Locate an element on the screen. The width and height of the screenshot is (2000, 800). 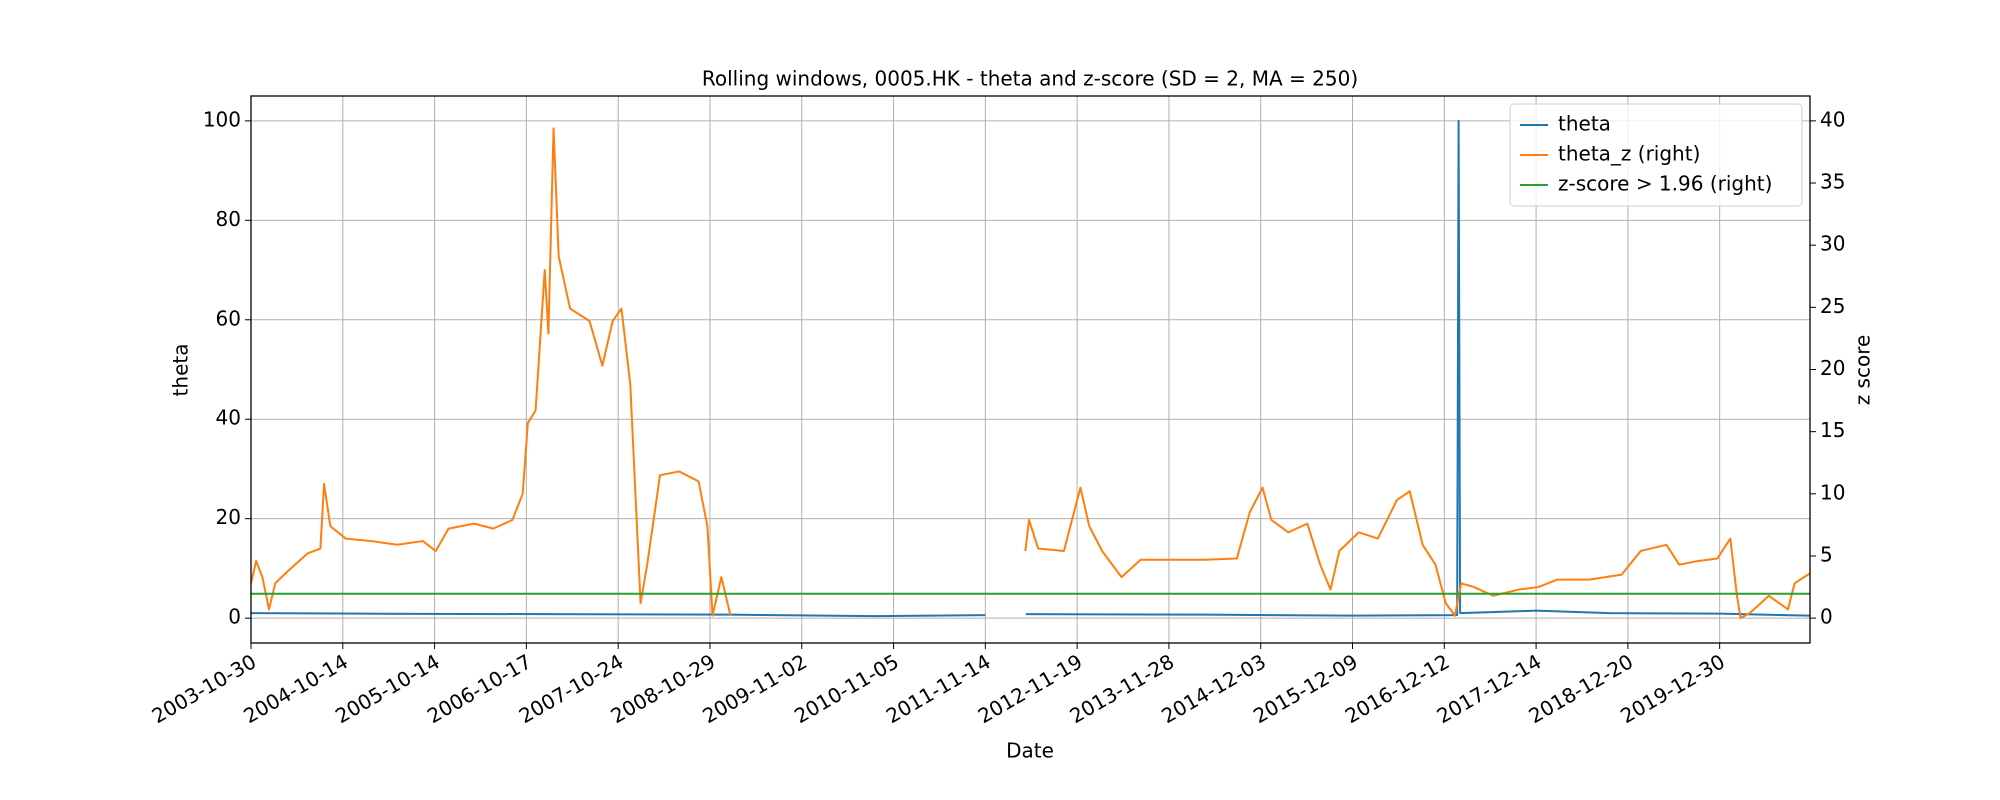
x-tick-label: 2011-11-14 is located at coordinates (938, 688).